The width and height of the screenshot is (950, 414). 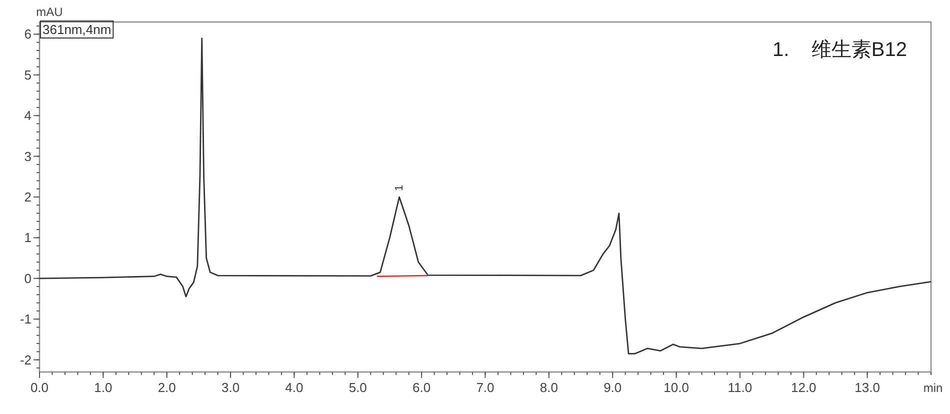 What do you see at coordinates (740, 387) in the screenshot?
I see `x-tick-label: 11.0` at bounding box center [740, 387].